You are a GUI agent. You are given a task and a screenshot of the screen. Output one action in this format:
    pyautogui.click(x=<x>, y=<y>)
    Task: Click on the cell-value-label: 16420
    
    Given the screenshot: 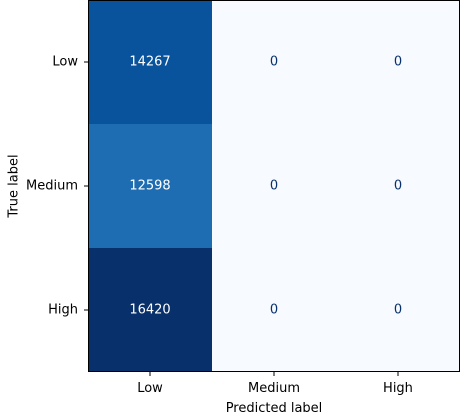 What is the action you would take?
    pyautogui.click(x=149, y=310)
    